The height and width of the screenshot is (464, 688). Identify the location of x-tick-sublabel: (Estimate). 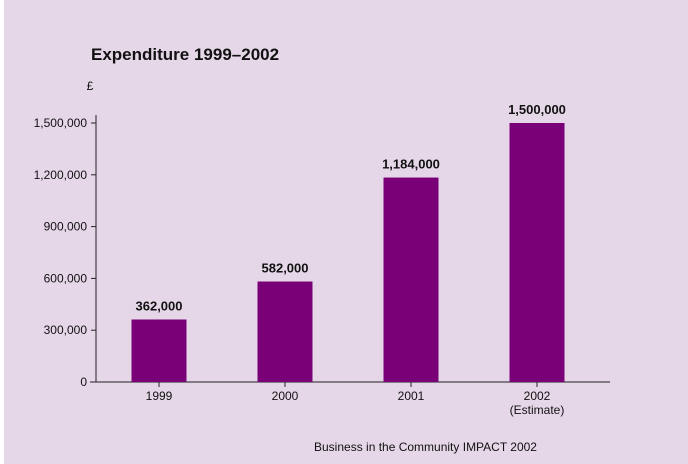
(537, 410).